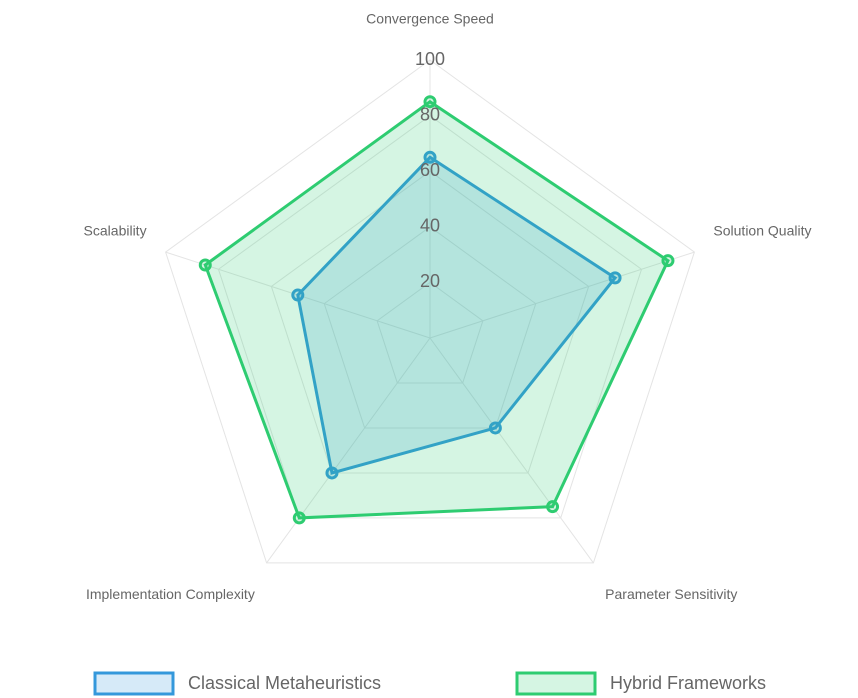 Image resolution: width=858 pixels, height=698 pixels. What do you see at coordinates (762, 230) in the screenshot?
I see `category-label: Solution Quality` at bounding box center [762, 230].